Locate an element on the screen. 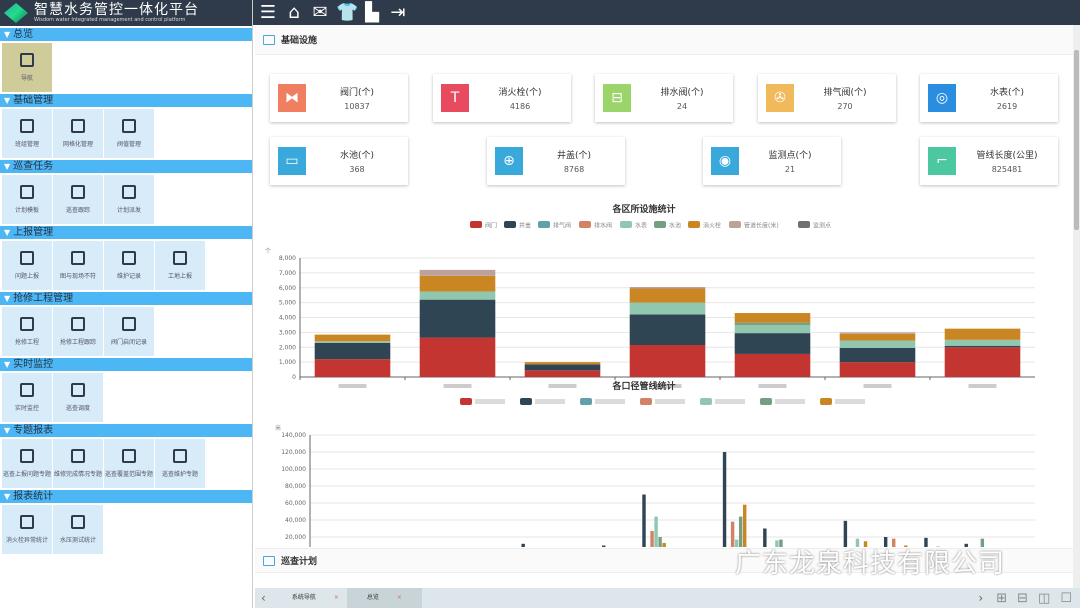 The image size is (1080, 608). sidebar-item: 维护记录 is located at coordinates (129, 265).